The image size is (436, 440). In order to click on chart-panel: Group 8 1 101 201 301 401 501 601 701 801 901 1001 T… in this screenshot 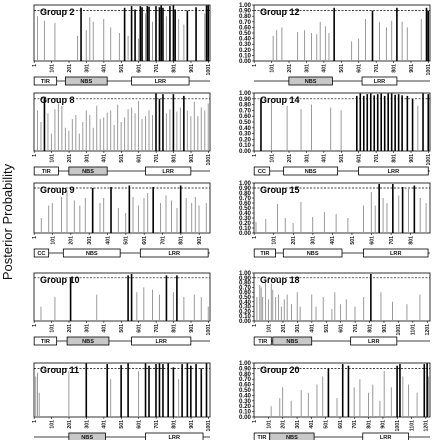, I will do `click(122, 134)`.